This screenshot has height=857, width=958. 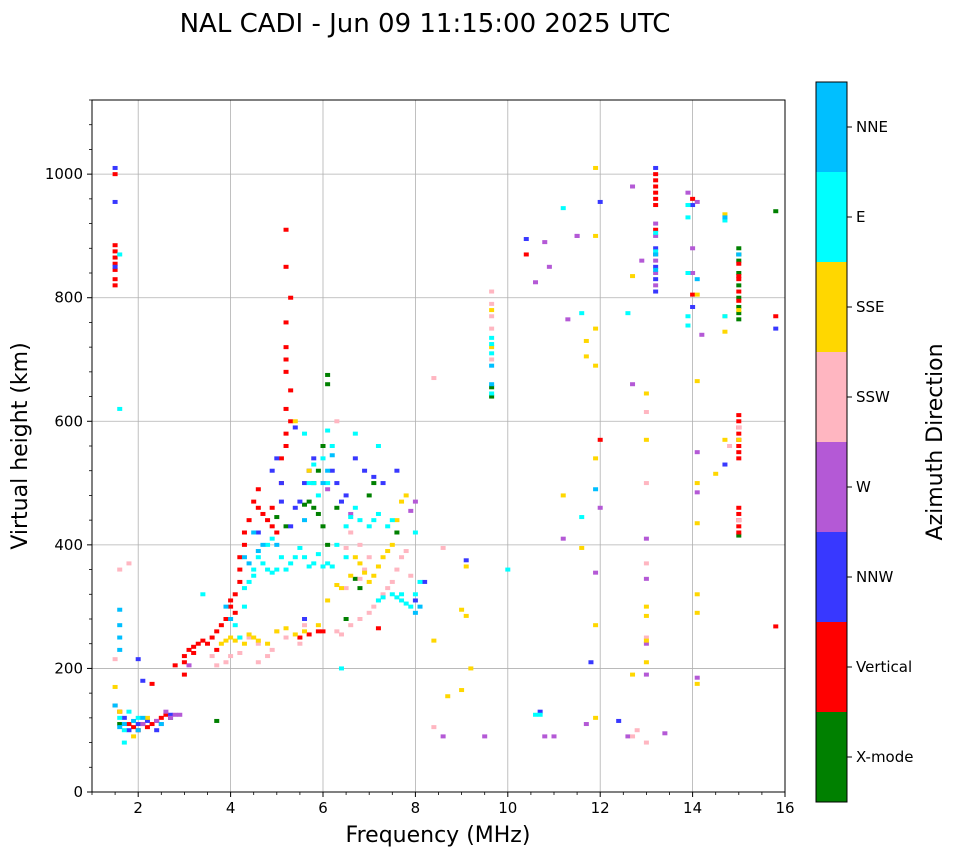 What do you see at coordinates (831, 667) in the screenshot?
I see `colorbar-segment` at bounding box center [831, 667].